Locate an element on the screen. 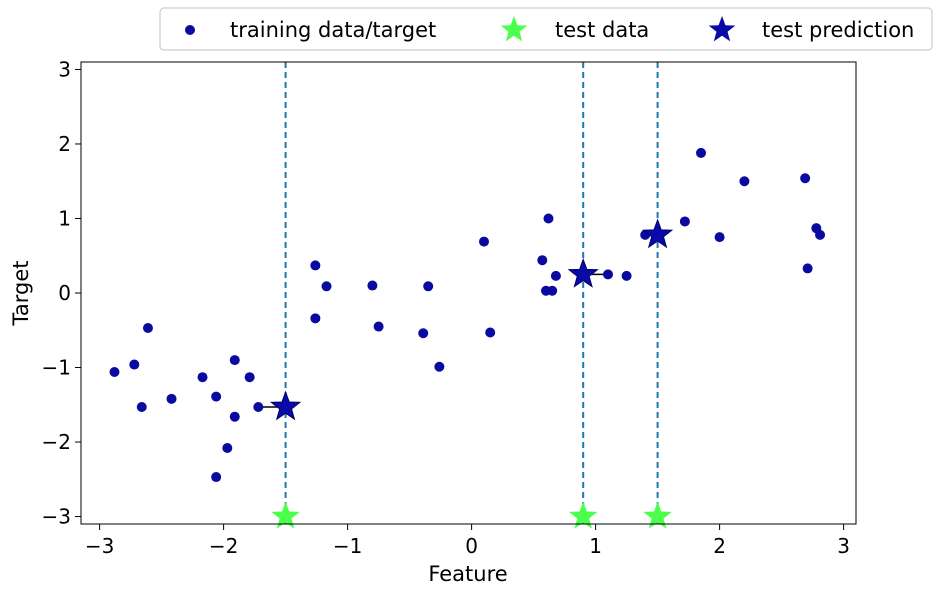 The width and height of the screenshot is (942, 595). y-tick-label: −1 is located at coordinates (56, 368).